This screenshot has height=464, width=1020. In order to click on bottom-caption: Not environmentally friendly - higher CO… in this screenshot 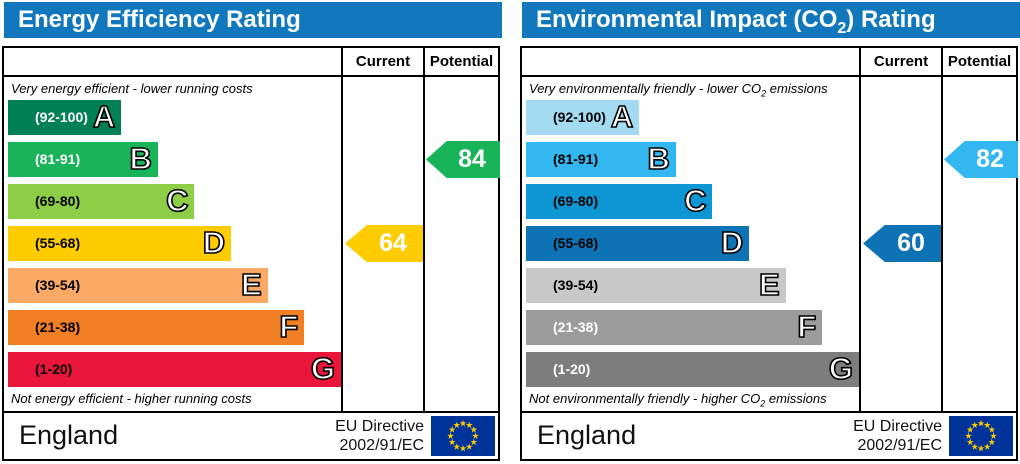, I will do `click(678, 400)`.